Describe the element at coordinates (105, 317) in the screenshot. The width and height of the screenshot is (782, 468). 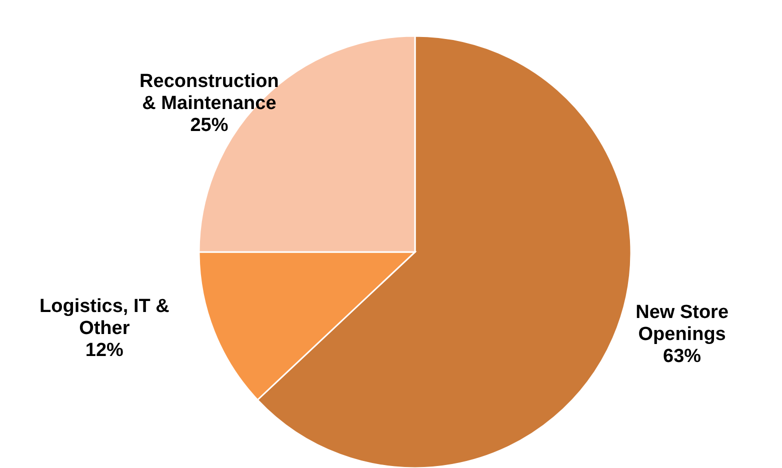
I see `slice-label: Logistics, IT & Other` at that location.